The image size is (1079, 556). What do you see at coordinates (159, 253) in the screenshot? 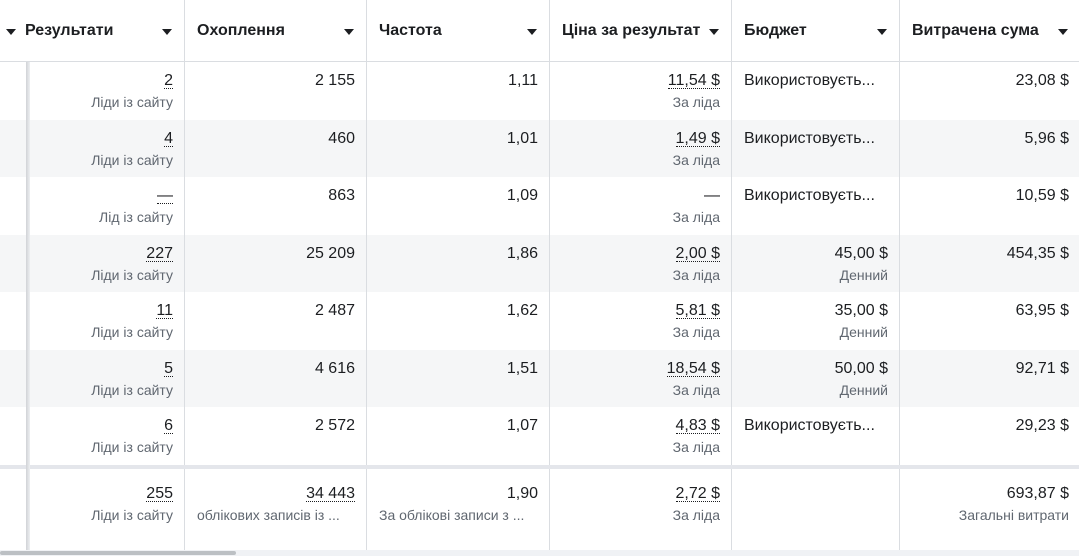
I see `result-value: 227` at bounding box center [159, 253].